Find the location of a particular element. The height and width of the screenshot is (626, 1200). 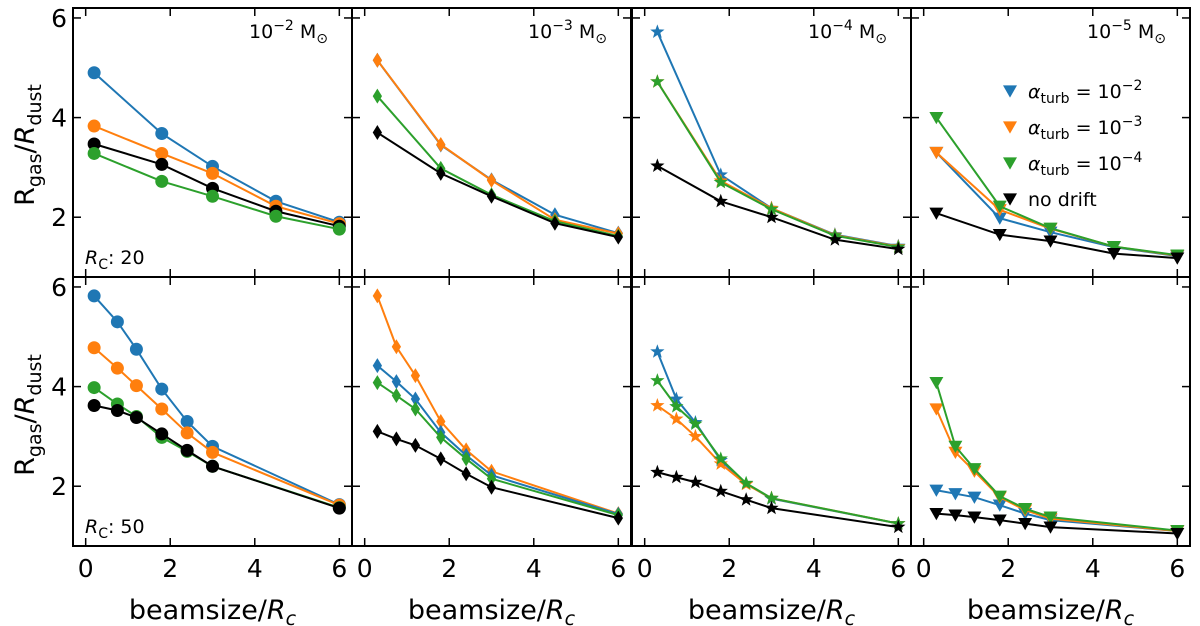

panel-r0-c2: 10−4 M⊙ is located at coordinates (771, 142).